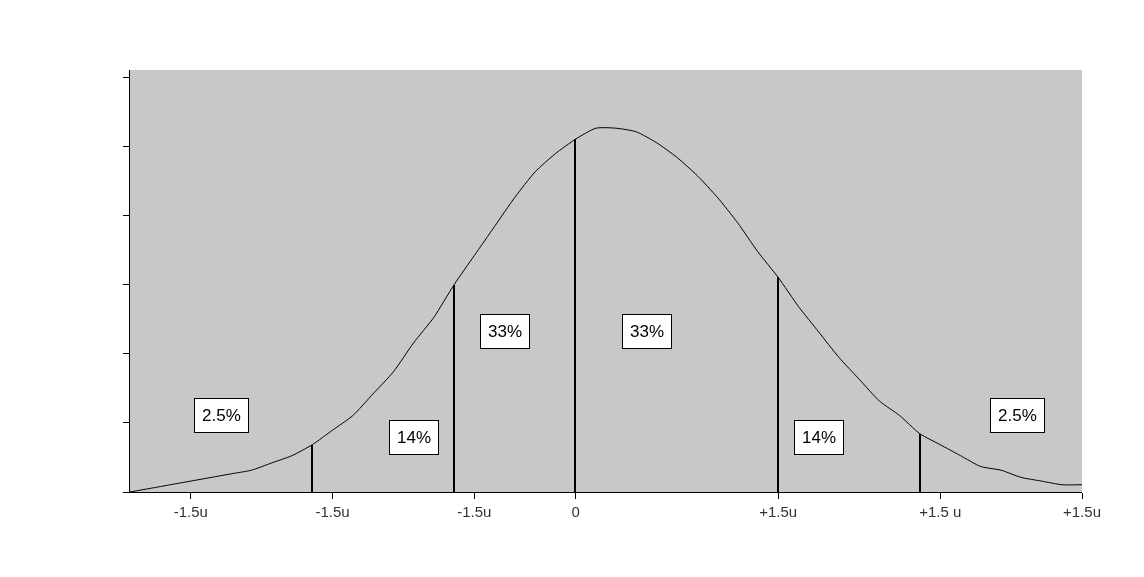 The width and height of the screenshot is (1144, 577). What do you see at coordinates (940, 511) in the screenshot?
I see `x-tick-label: +1.5 u` at bounding box center [940, 511].